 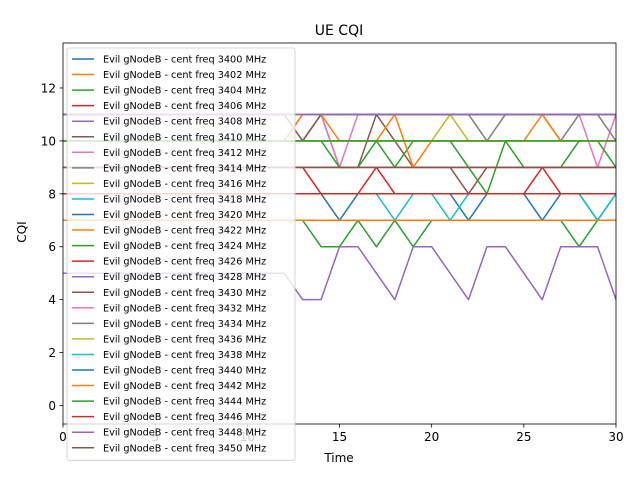 I want to click on legend-label: Evil gNodeB - cent freq 3410 MHz, so click(x=184, y=137).